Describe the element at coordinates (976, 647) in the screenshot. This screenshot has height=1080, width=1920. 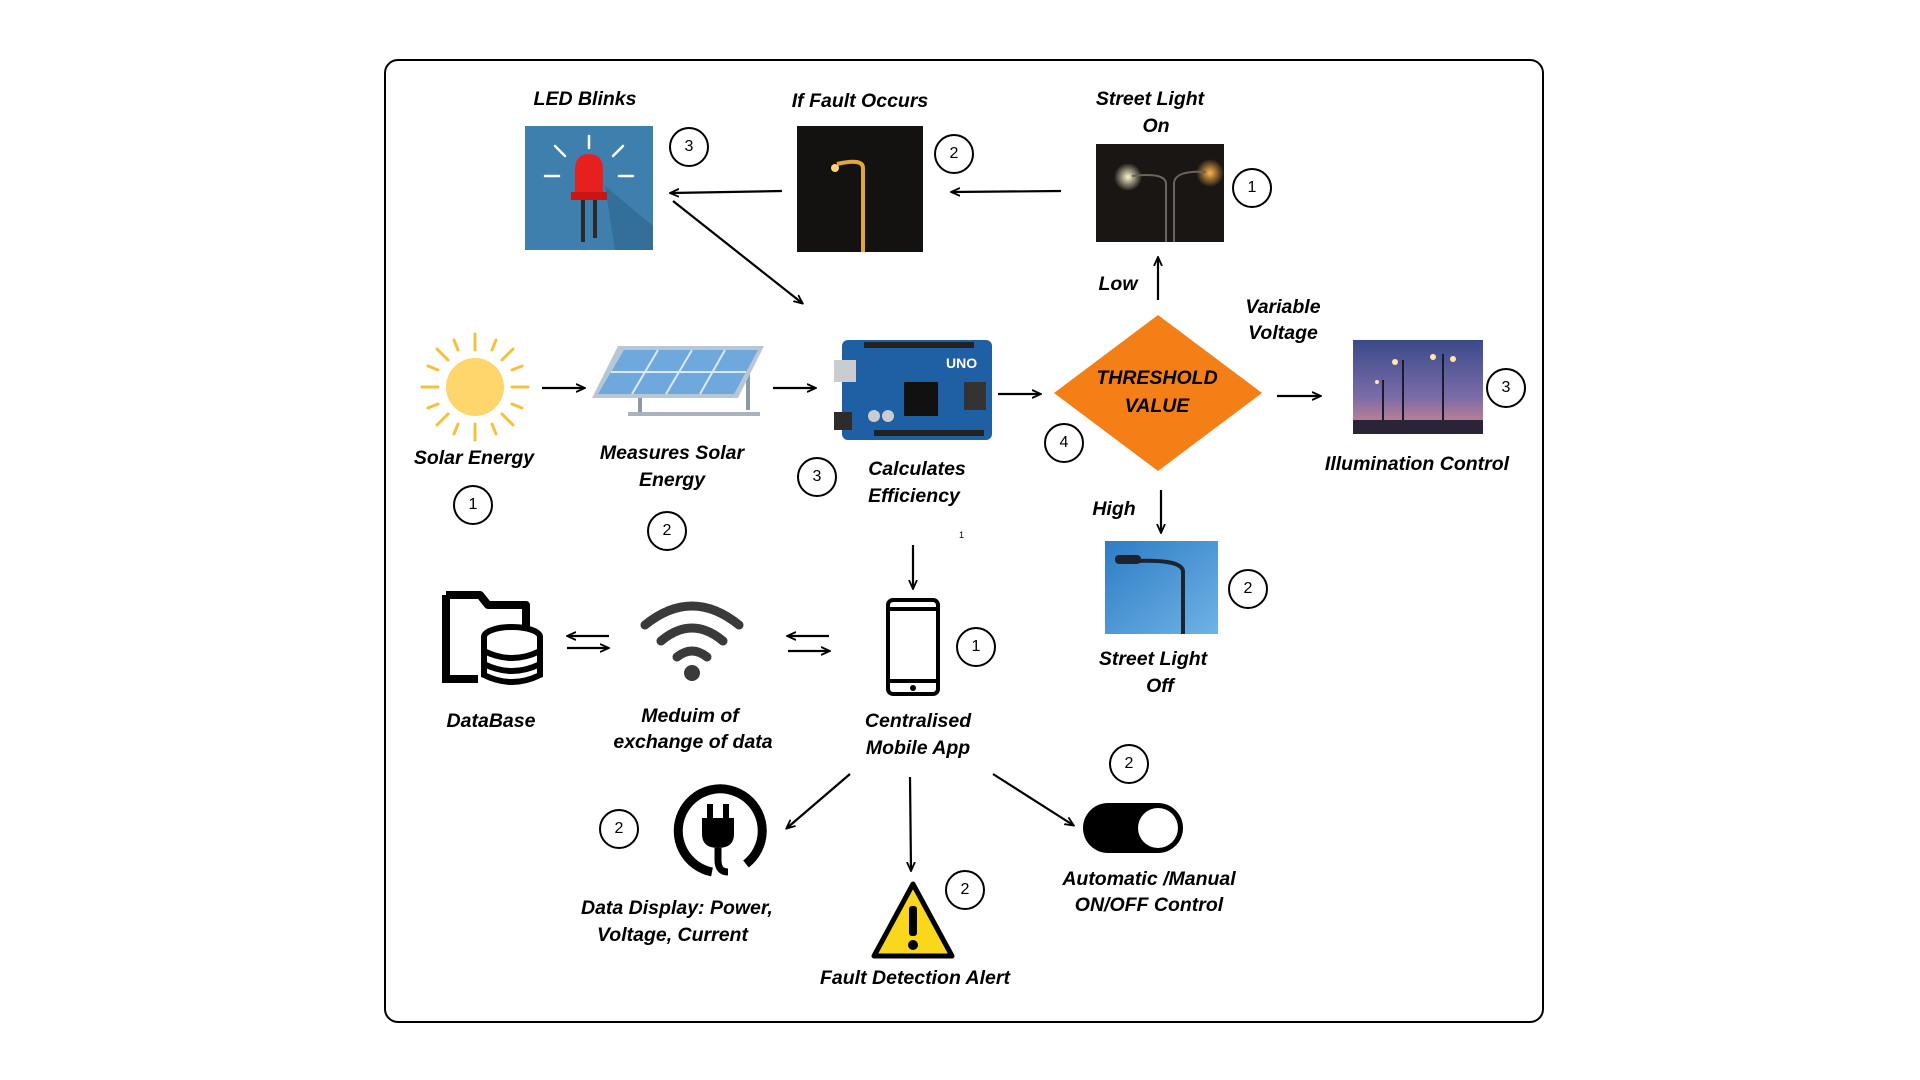
I see `step-badge-phone: 1` at that location.